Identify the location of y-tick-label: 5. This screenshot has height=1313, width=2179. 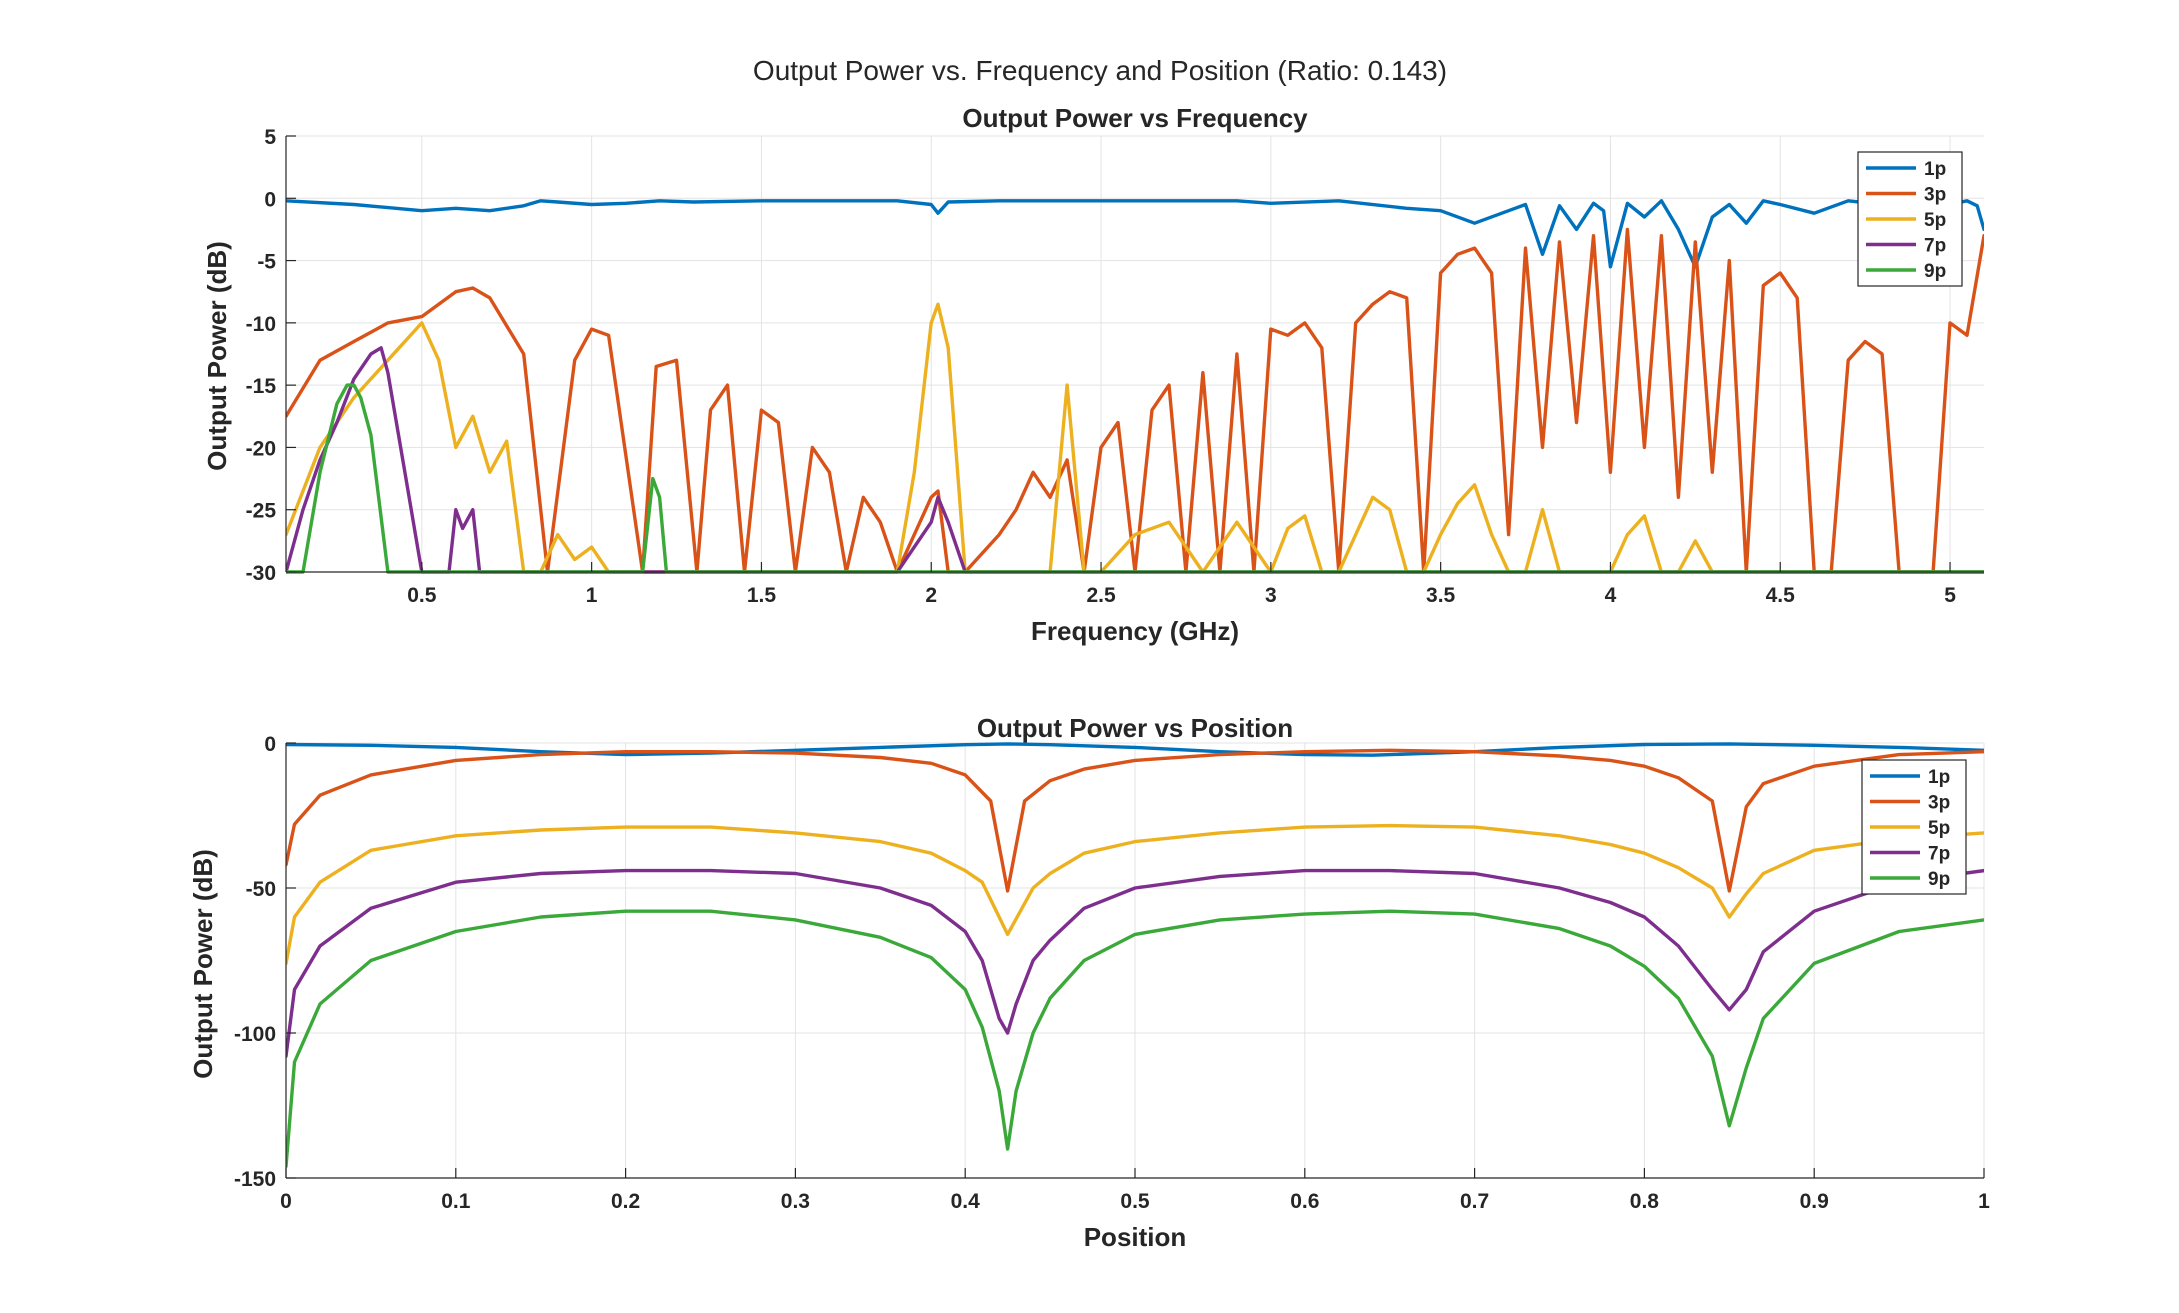
(270, 137).